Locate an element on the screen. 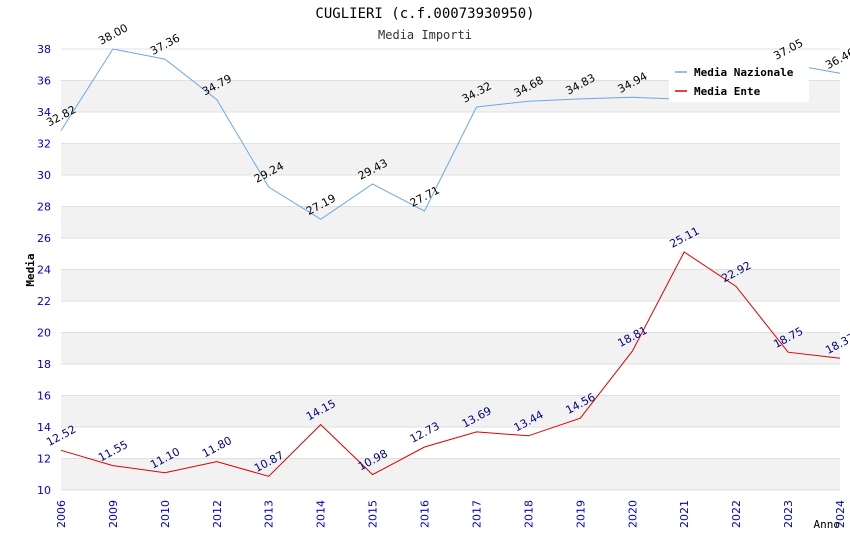 The height and width of the screenshot is (550, 850). chart-title: CUGLIERI (c.f.00073930950) is located at coordinates (424, 14).